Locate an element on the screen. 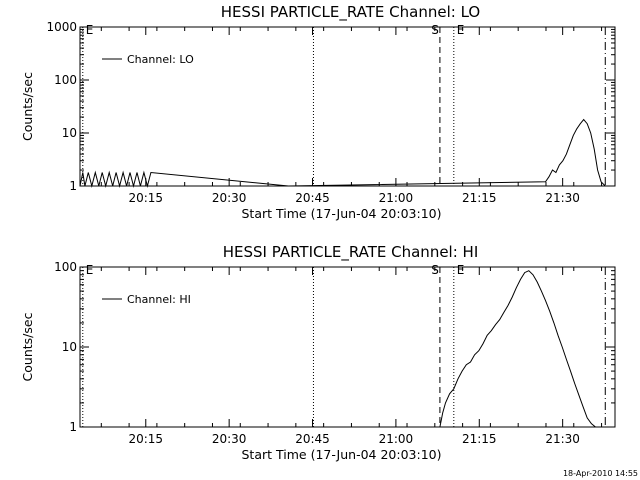 The image size is (640, 480). series-line-channel-hi is located at coordinates (517, 349).